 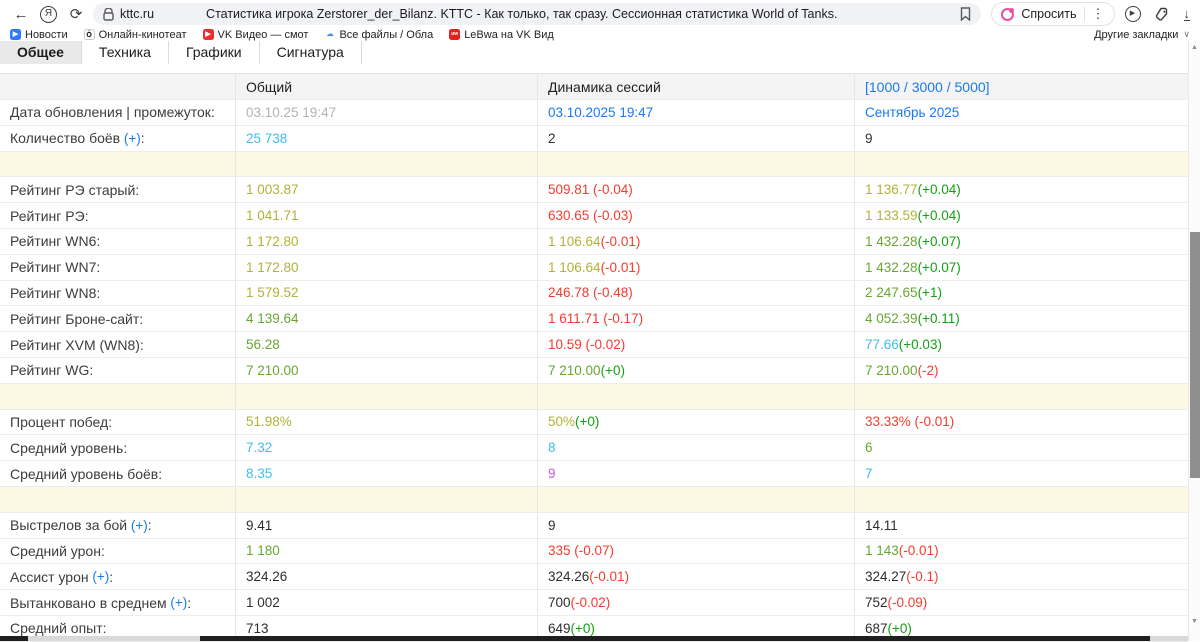 I want to click on value-text: 77.66, so click(x=882, y=344).